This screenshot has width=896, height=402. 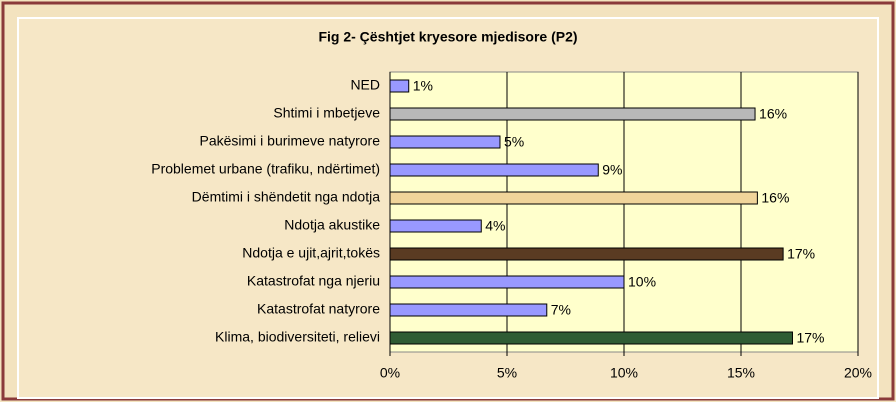 What do you see at coordinates (326, 113) in the screenshot?
I see `y-tick-label: Shtimi i mbetjeve` at bounding box center [326, 113].